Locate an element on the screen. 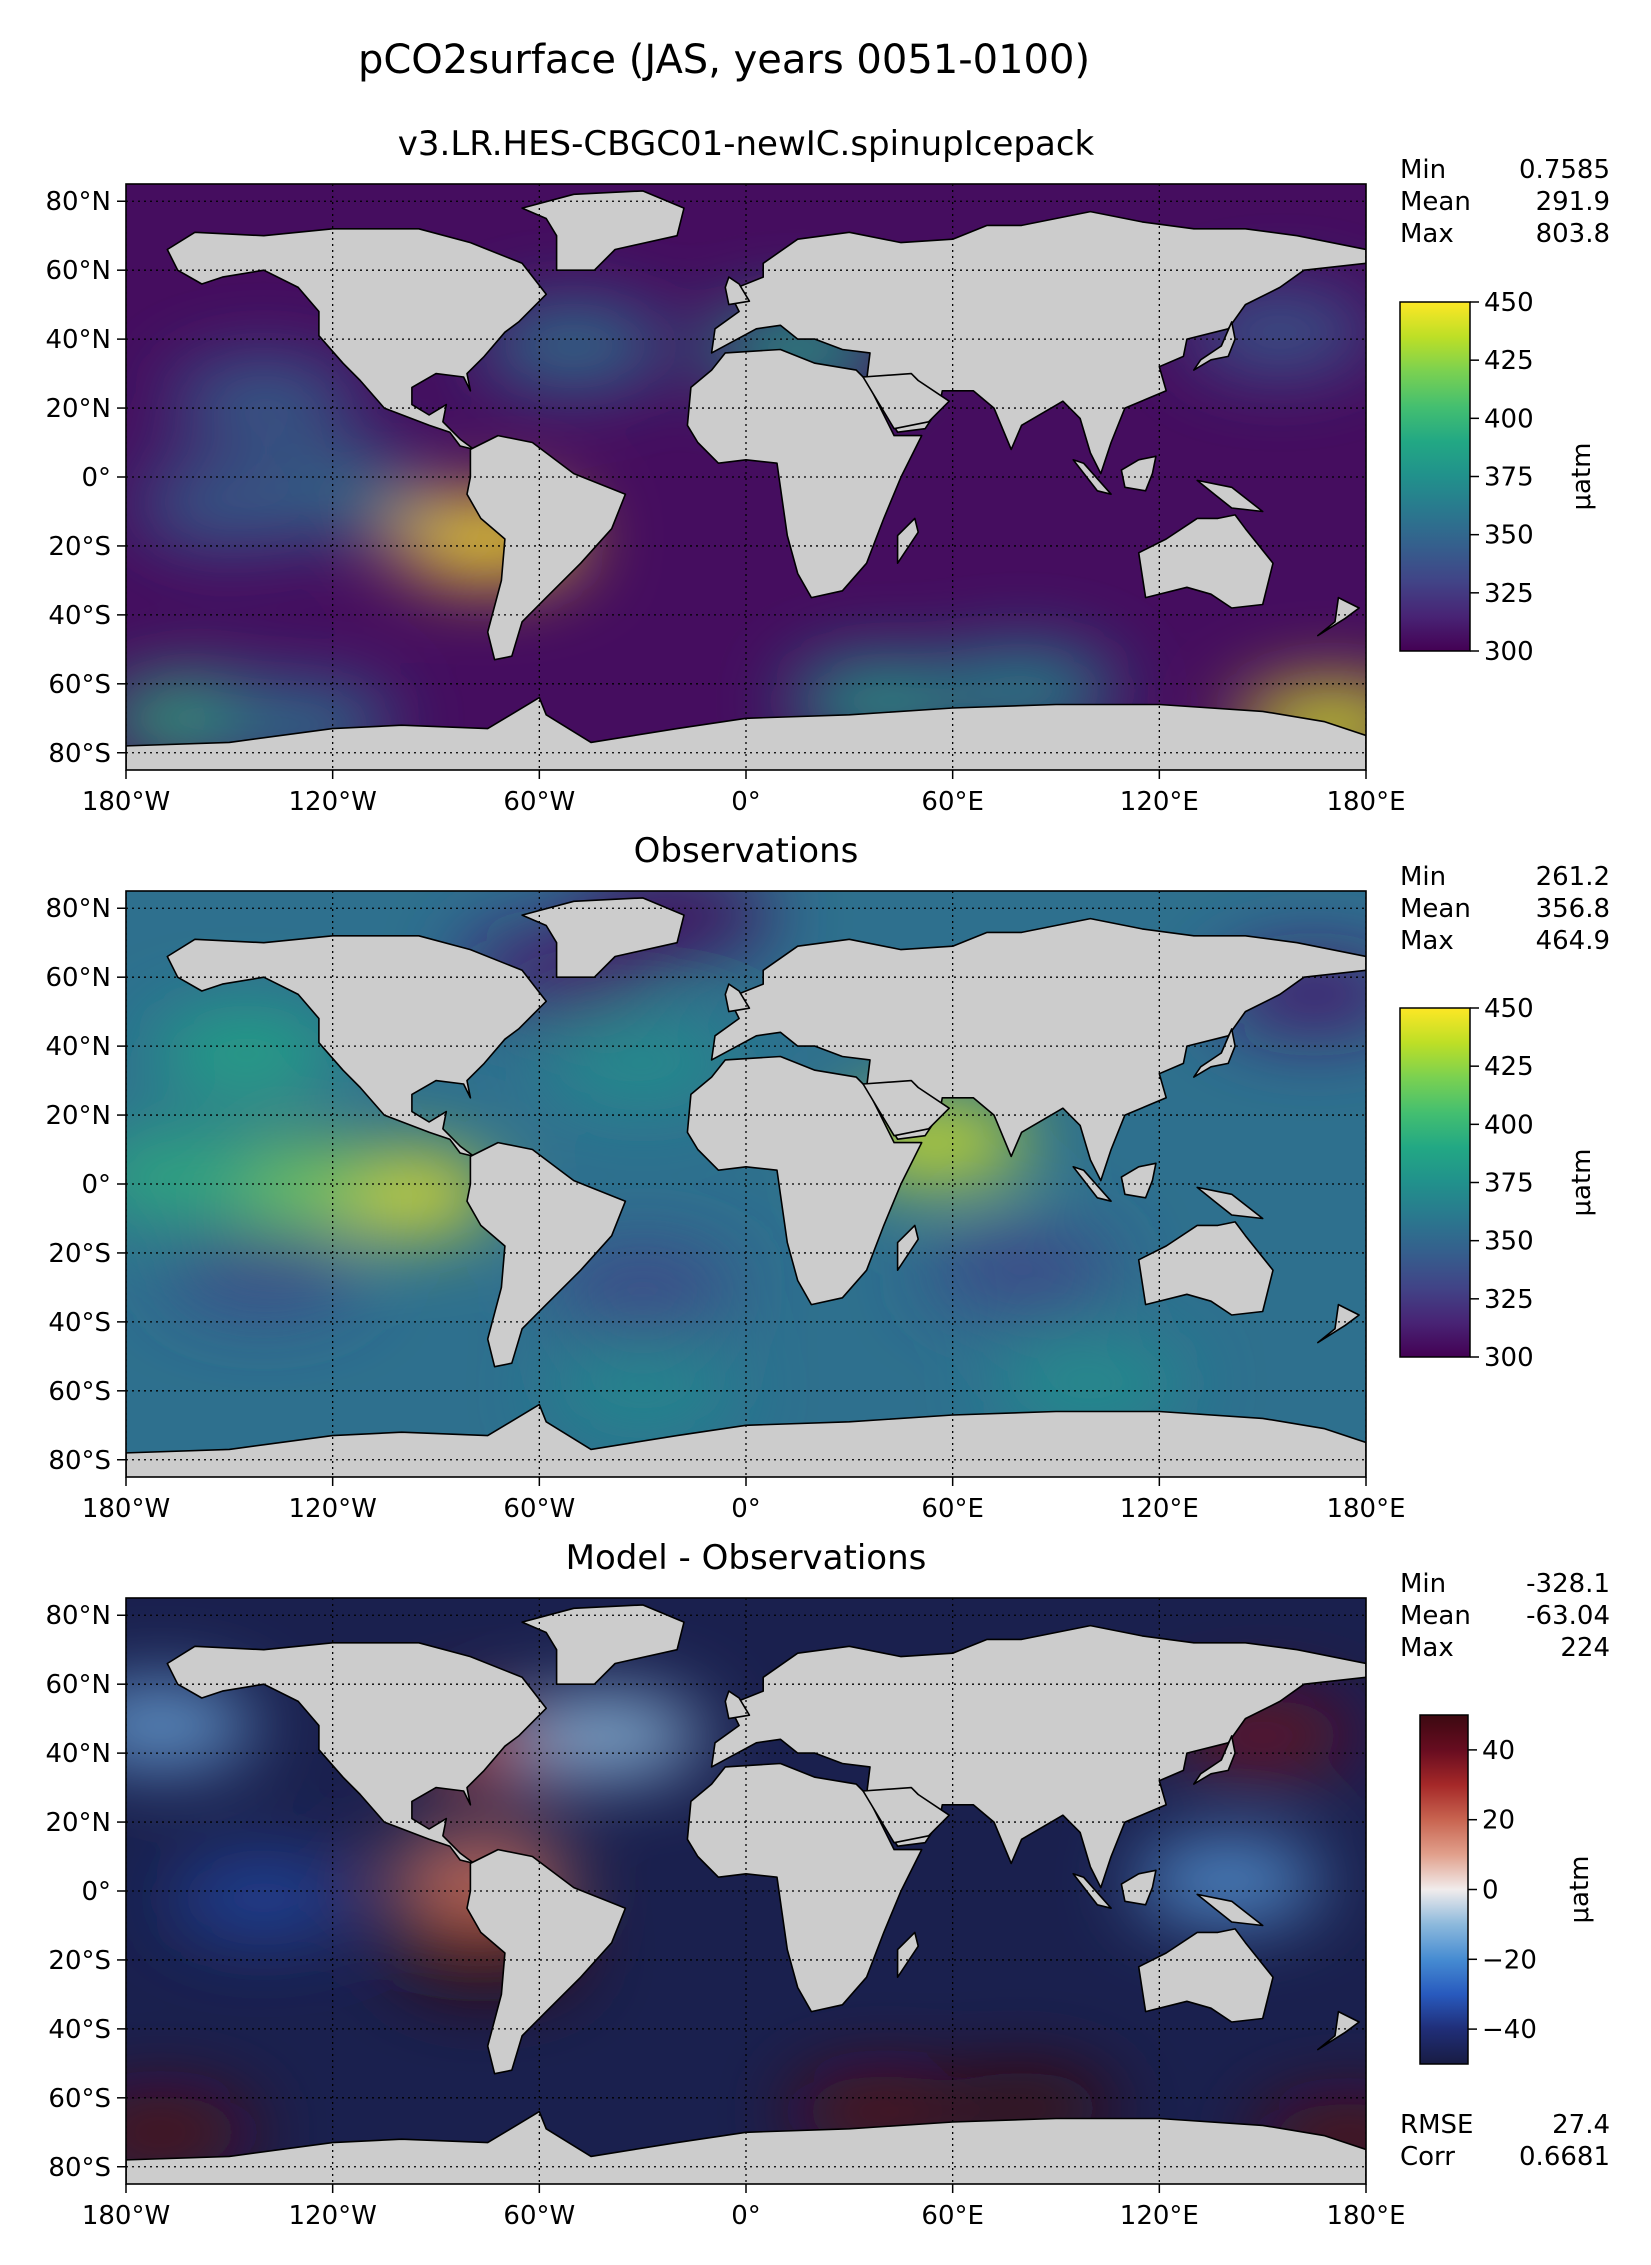  colorbar-tick-label: 450 is located at coordinates (1509, 1009).